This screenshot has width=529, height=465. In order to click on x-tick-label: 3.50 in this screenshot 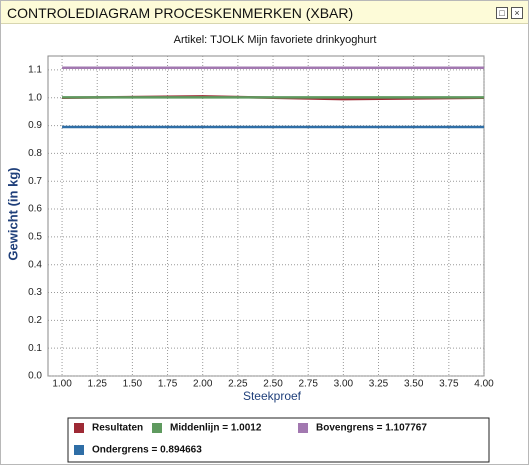, I will do `click(414, 384)`.